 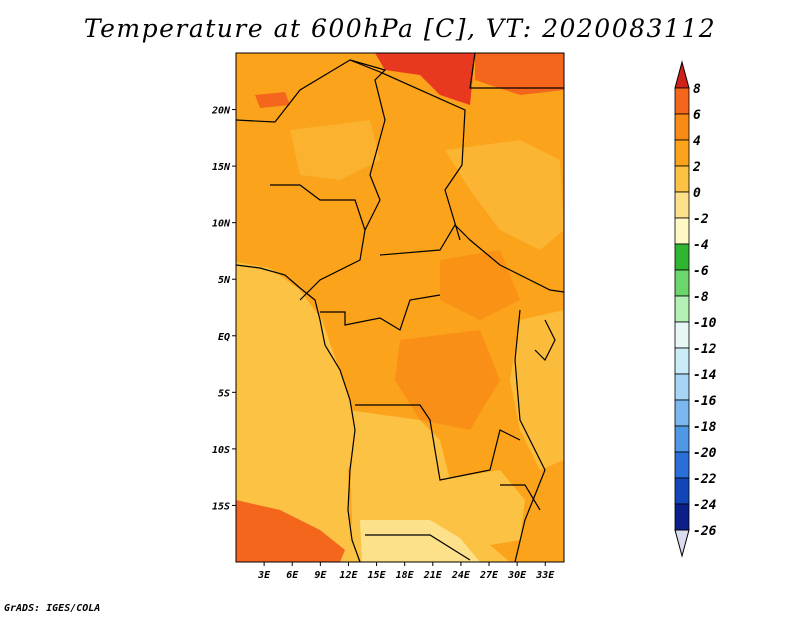 What do you see at coordinates (705, 479) in the screenshot?
I see `colorbar-label: -22` at bounding box center [705, 479].